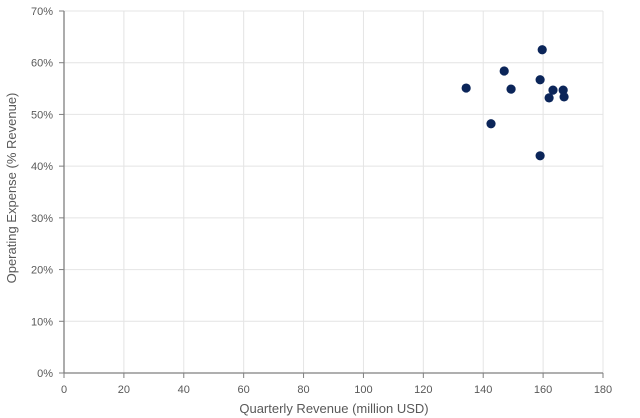 This screenshot has width=640, height=418. I want to click on y-tick-label: 30%, so click(42, 219).